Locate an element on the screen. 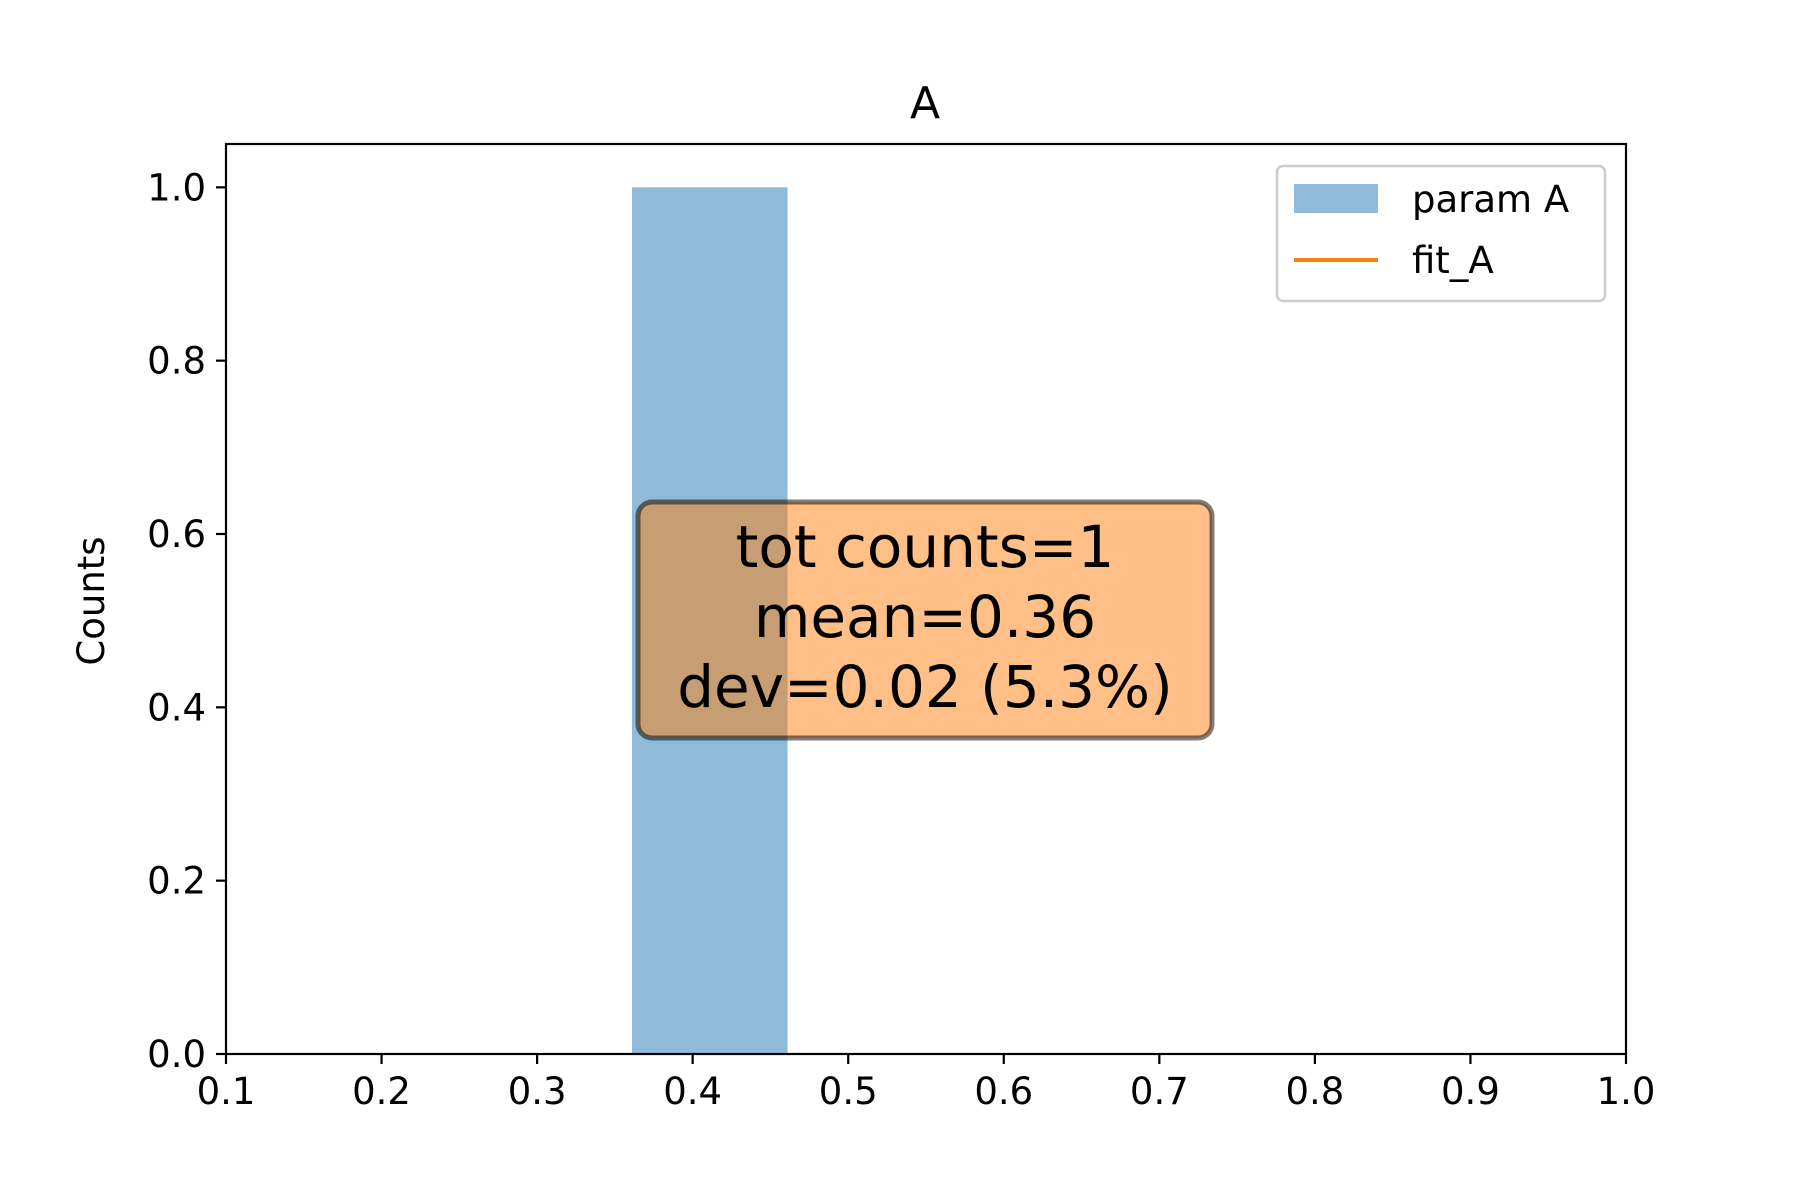  y-tick-label: 0.6 is located at coordinates (176, 534).